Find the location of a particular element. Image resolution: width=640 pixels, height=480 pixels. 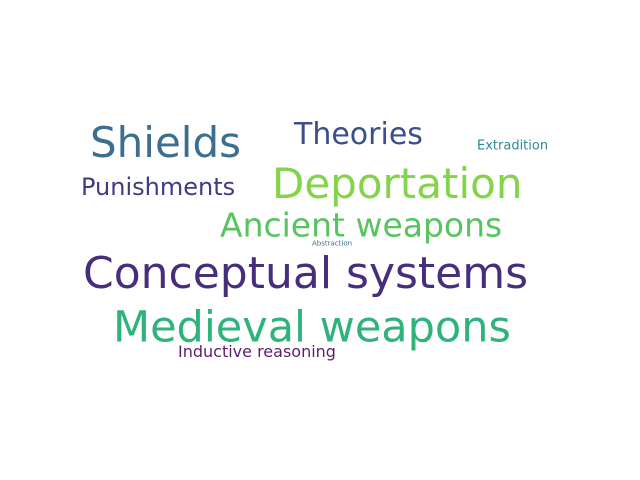

word-ancient-weapons: Ancient weapons is located at coordinates (361, 225).